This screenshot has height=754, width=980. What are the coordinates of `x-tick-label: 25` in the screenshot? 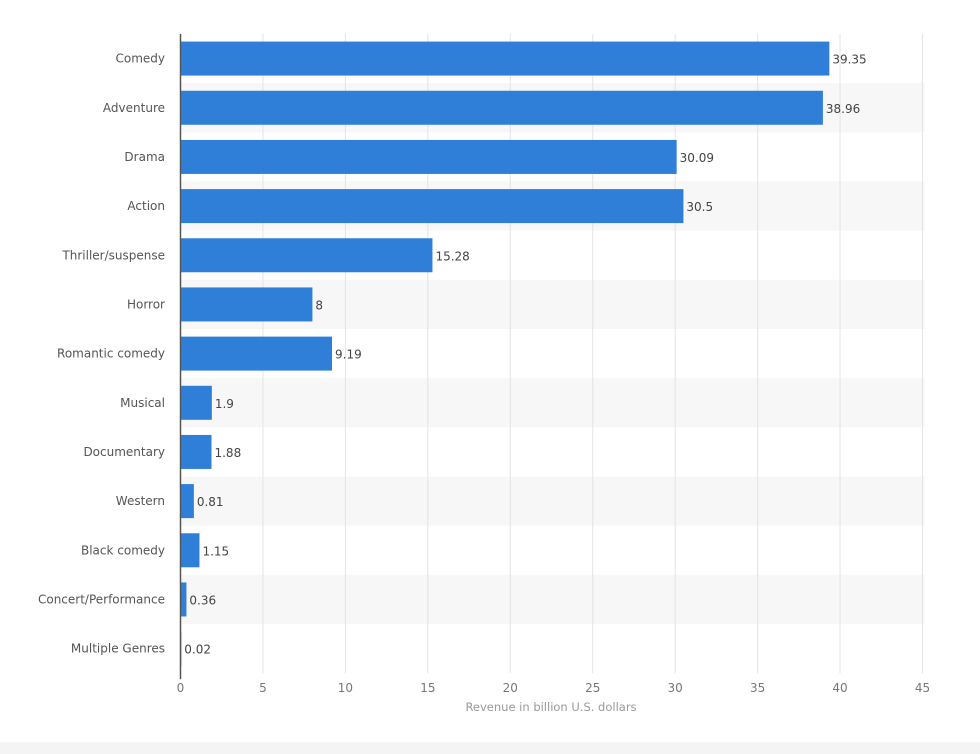 It's located at (592, 688).